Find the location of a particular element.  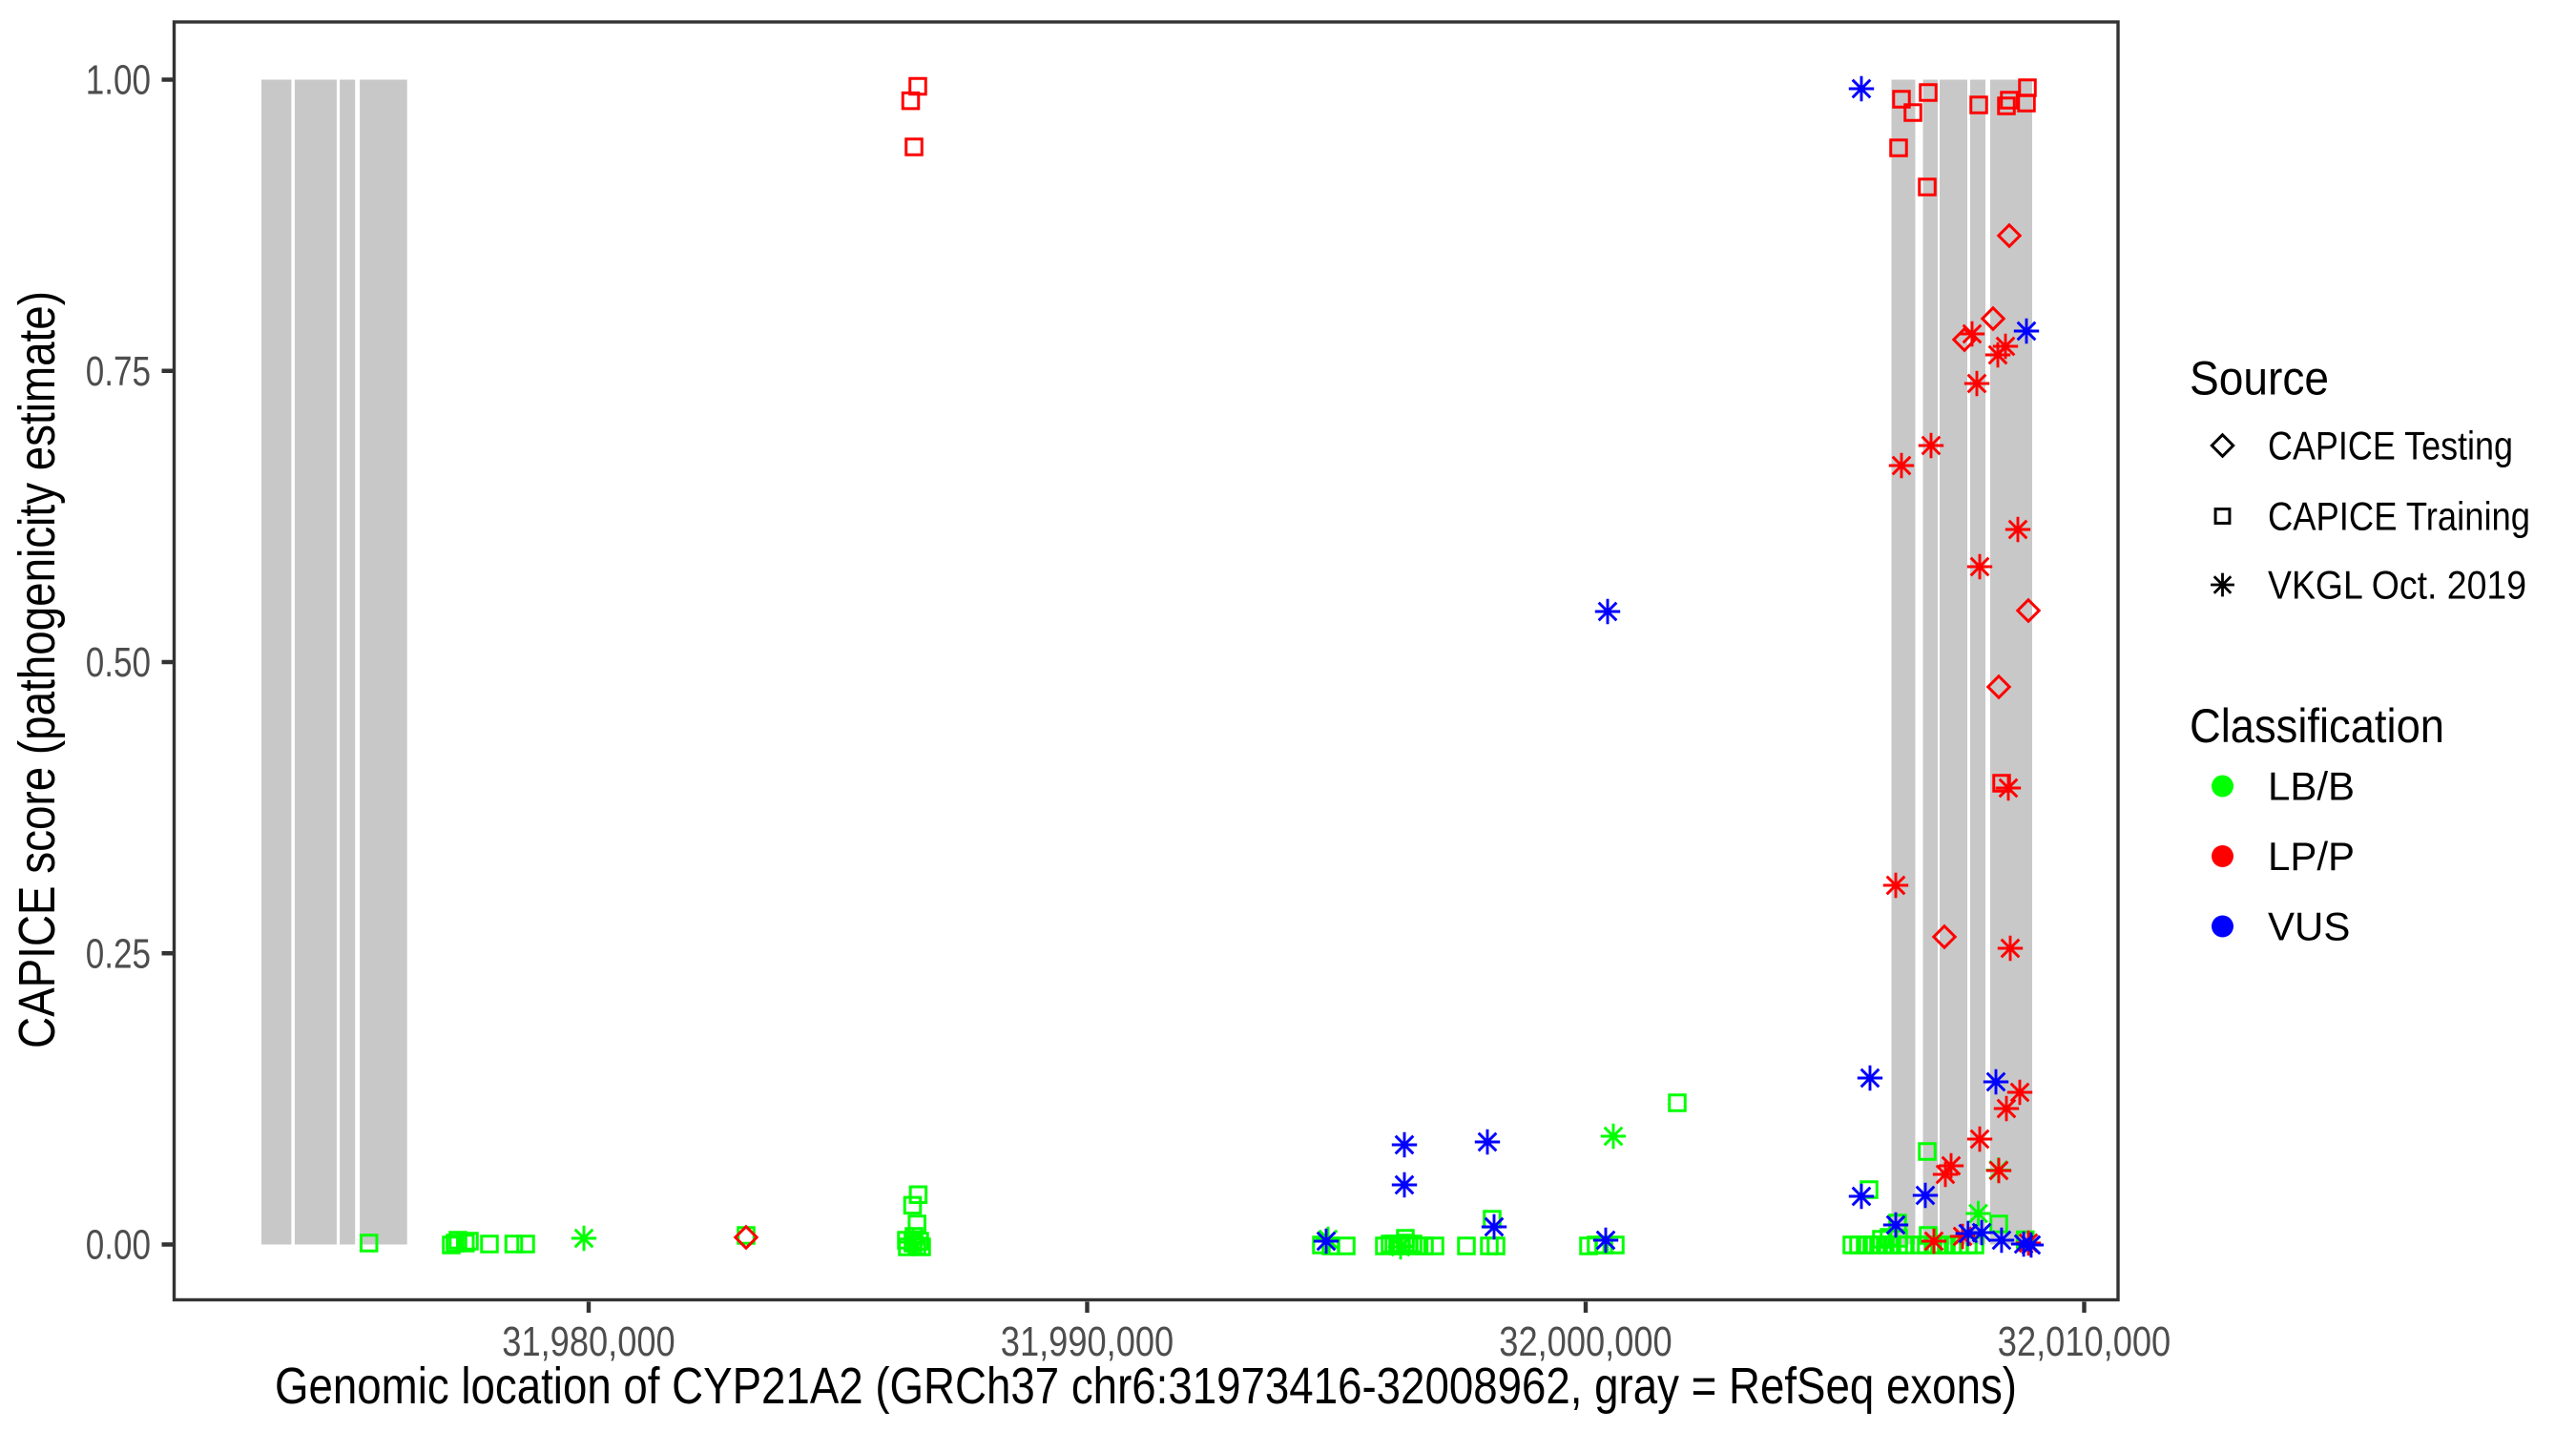

svg-text: LP/P is located at coordinates (2311, 856).